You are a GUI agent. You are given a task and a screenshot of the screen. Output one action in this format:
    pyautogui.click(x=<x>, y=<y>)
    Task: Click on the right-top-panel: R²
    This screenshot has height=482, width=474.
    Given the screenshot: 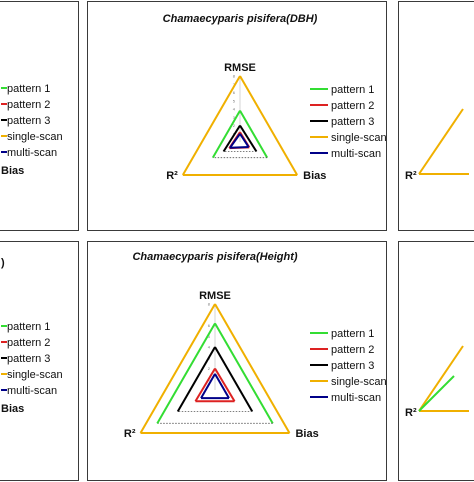 What is the action you would take?
    pyautogui.click(x=436, y=116)
    